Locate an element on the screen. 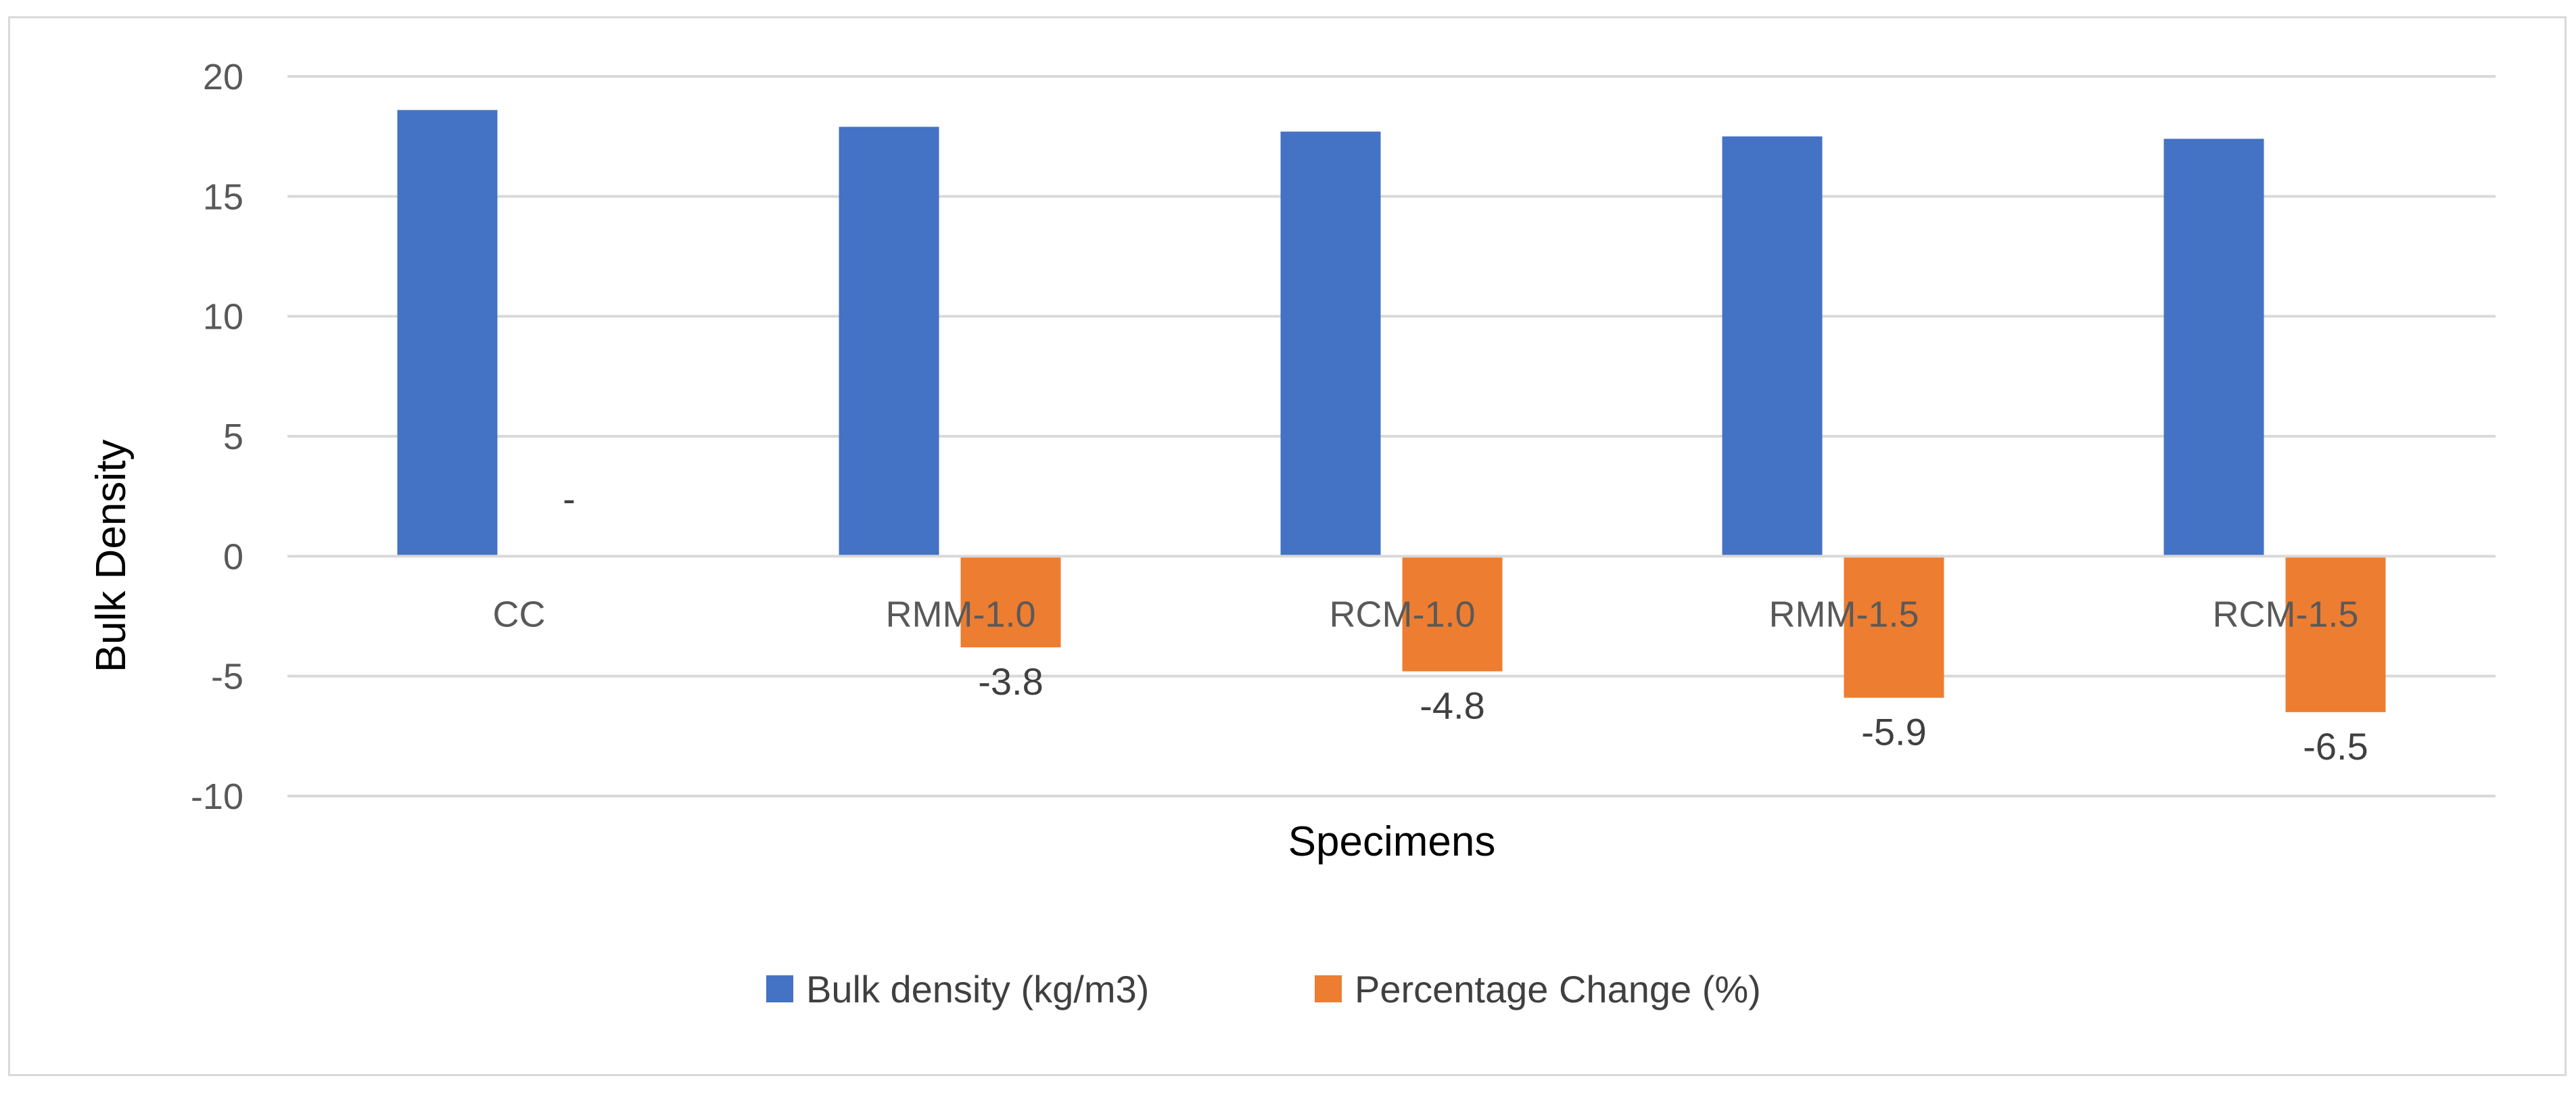  bar-percentage-change-rcm-1.5 is located at coordinates (2335, 634).